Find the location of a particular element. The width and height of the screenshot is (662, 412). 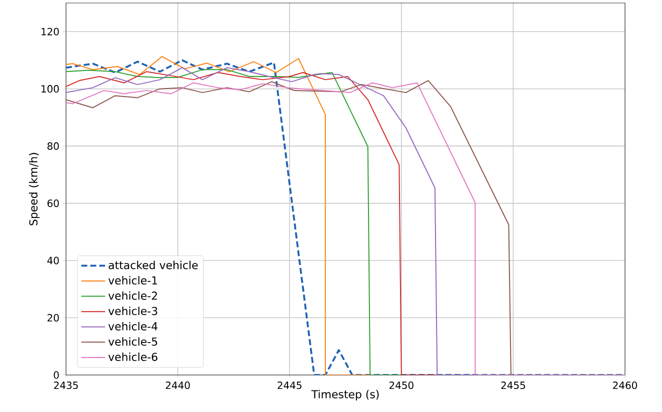

x-tick-label: 2460 is located at coordinates (625, 386).